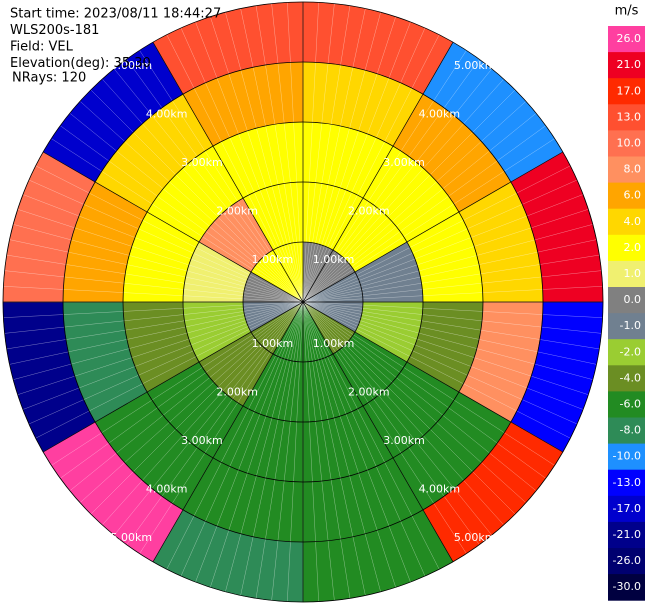 The image size is (647, 607). What do you see at coordinates (627, 11) in the screenshot?
I see `colorbar-unit: m/s` at bounding box center [627, 11].